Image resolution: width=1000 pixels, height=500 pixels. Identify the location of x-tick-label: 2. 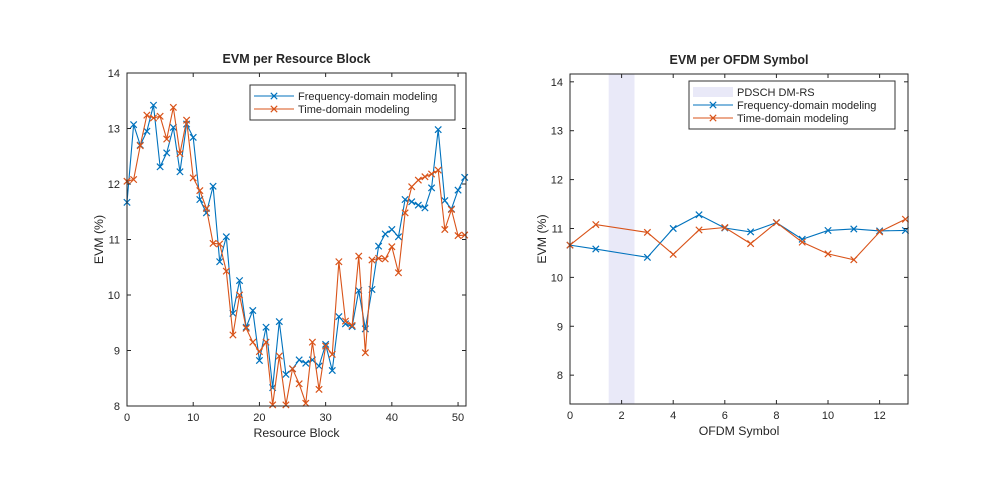
(622, 416).